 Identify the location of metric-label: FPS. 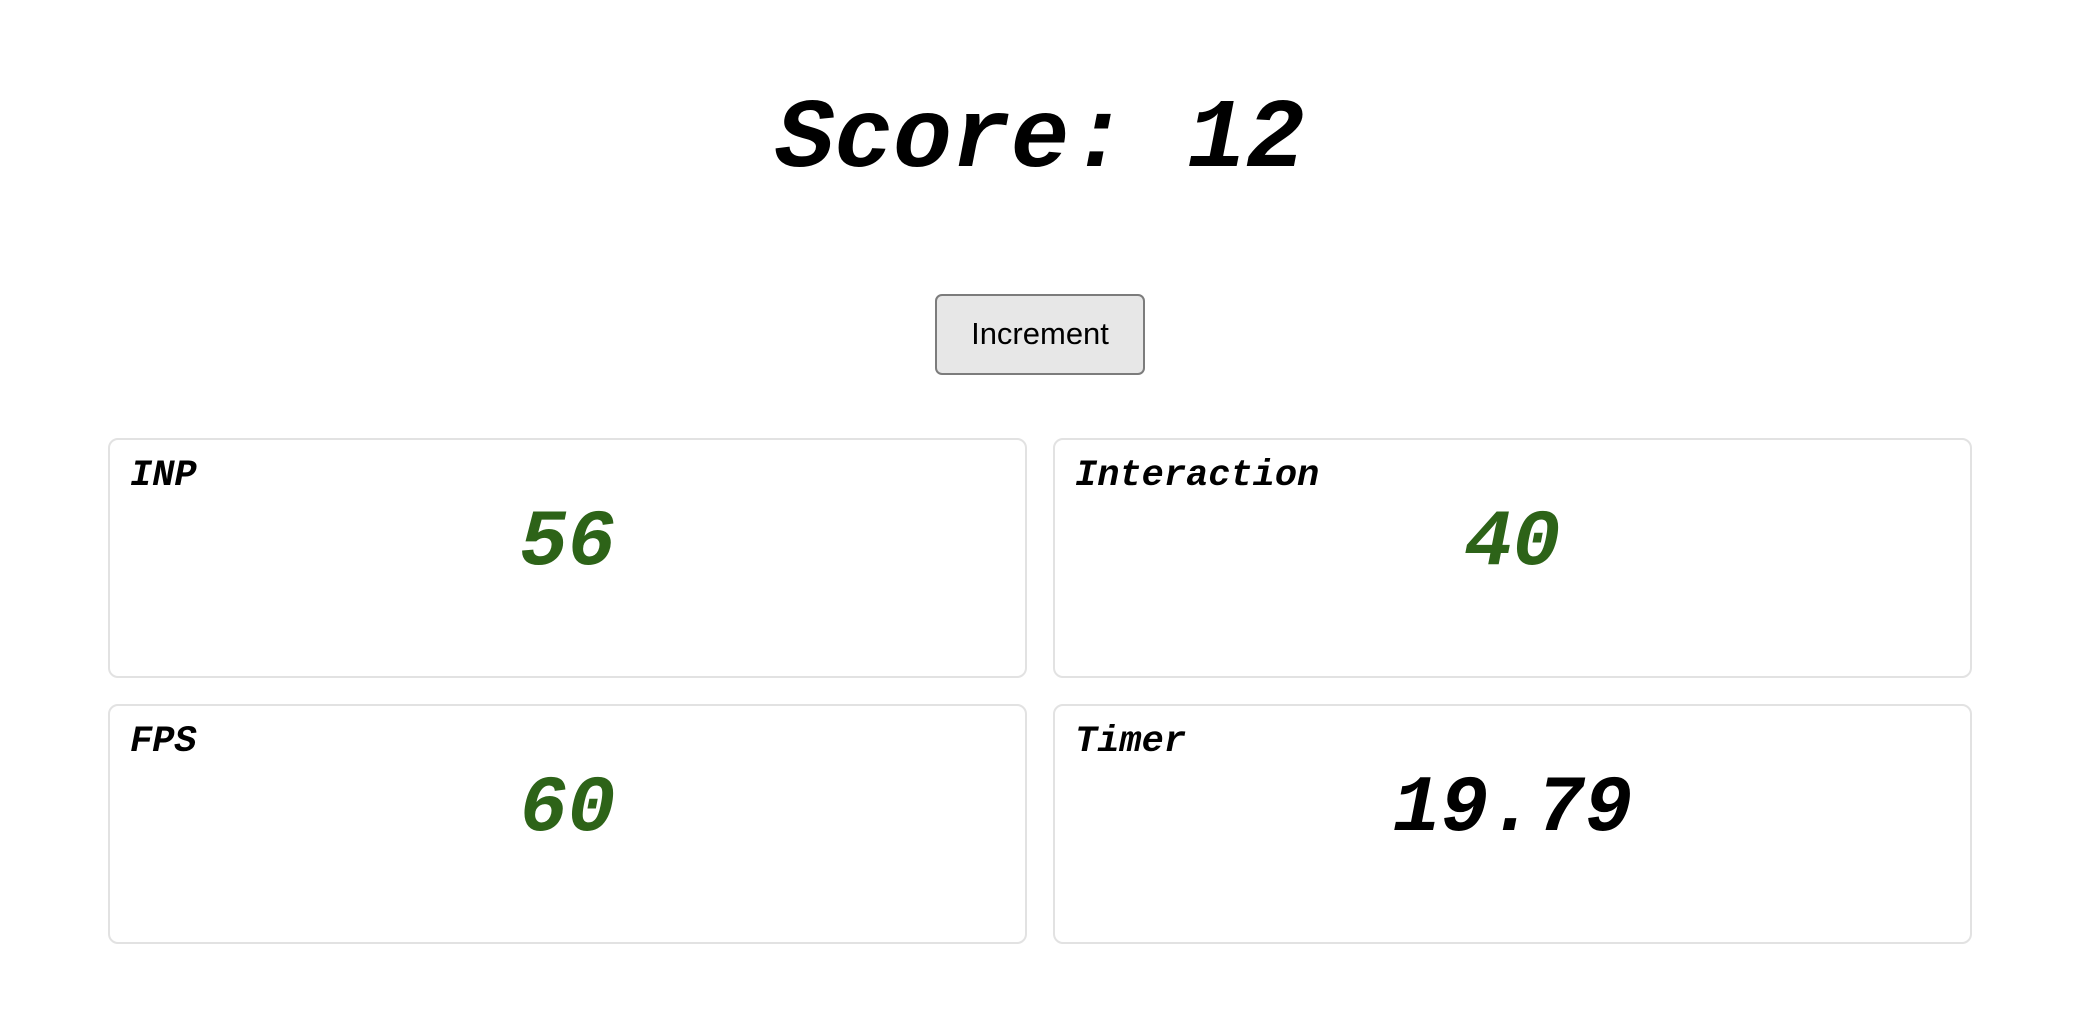
(163, 742).